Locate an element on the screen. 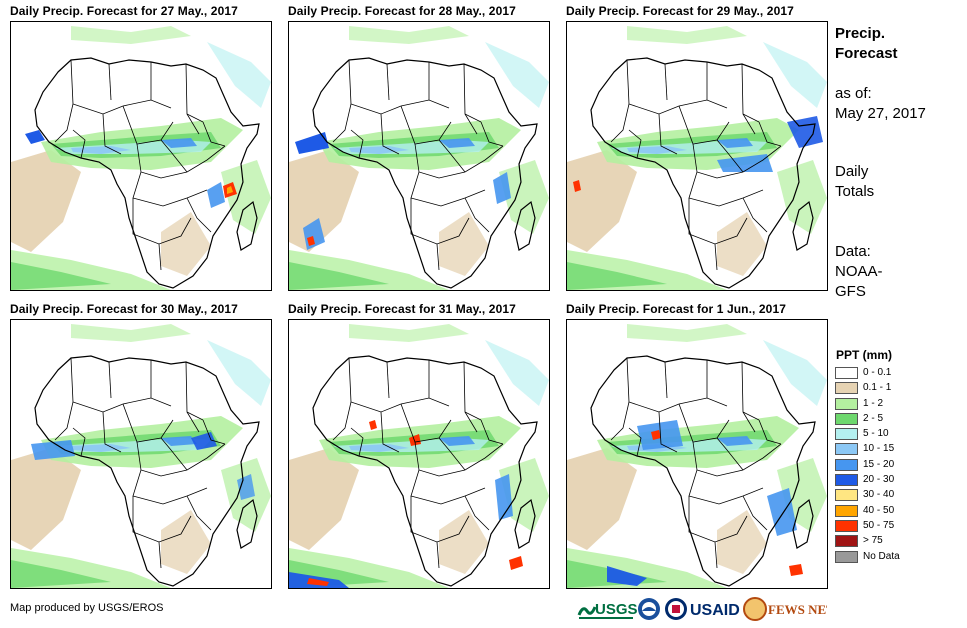  noaa-logo is located at coordinates (649, 609).